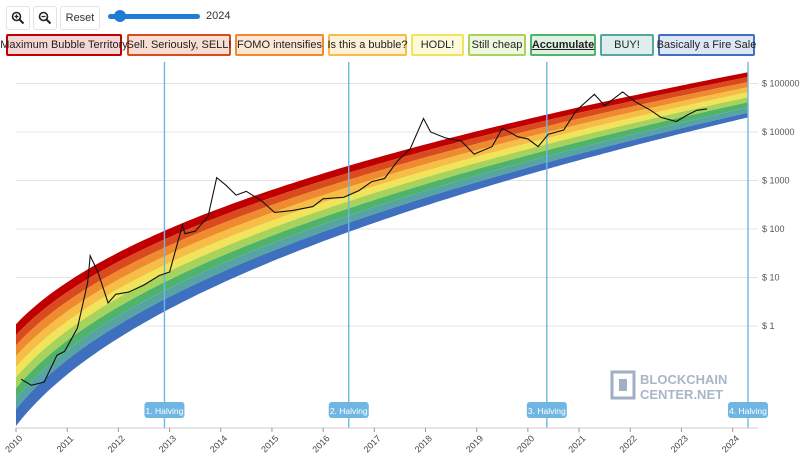 The image size is (800, 462). I want to click on y-tick-label: $ 100000, so click(781, 84).